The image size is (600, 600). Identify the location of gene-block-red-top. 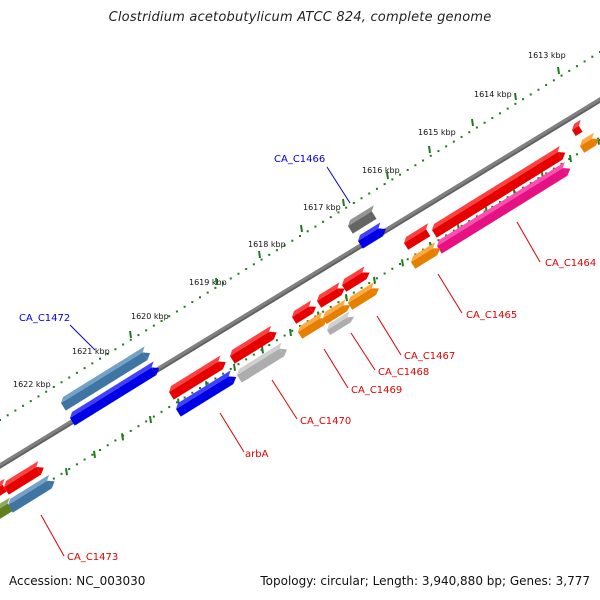
(416, 233).